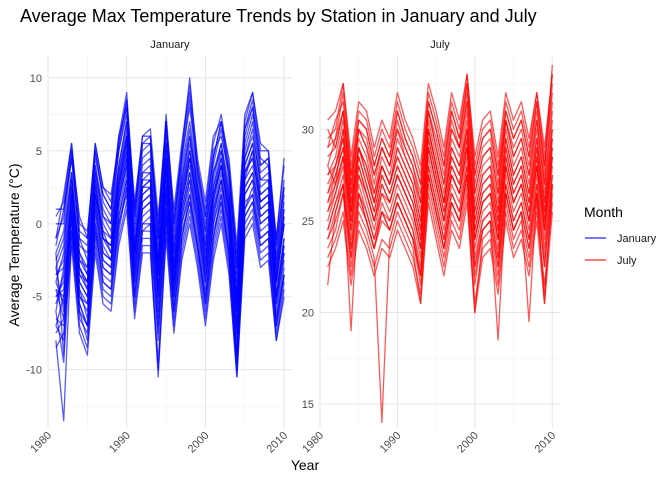 The image size is (672, 480). What do you see at coordinates (308, 130) in the screenshot?
I see `y-tick-label: 30` at bounding box center [308, 130].